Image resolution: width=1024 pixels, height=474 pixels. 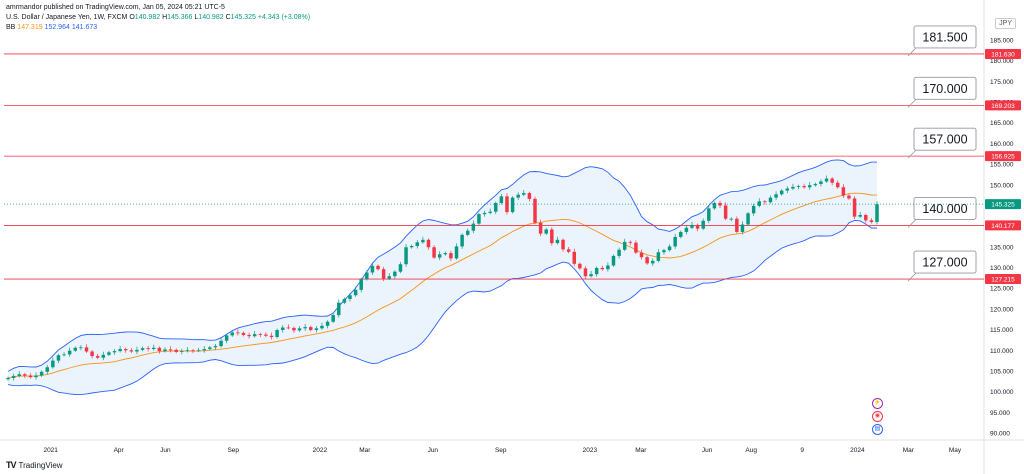 What do you see at coordinates (1001, 351) in the screenshot?
I see `price-tick-label: 110.000` at bounding box center [1001, 351].